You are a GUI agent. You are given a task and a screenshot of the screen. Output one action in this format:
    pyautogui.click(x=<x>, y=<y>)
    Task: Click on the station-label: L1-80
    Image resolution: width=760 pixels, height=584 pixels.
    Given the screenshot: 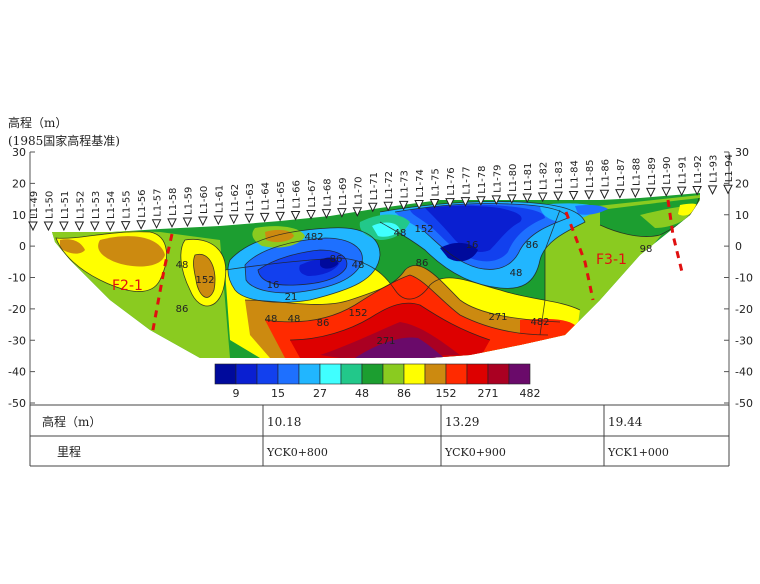 What is the action you would take?
    pyautogui.click(x=513, y=178)
    